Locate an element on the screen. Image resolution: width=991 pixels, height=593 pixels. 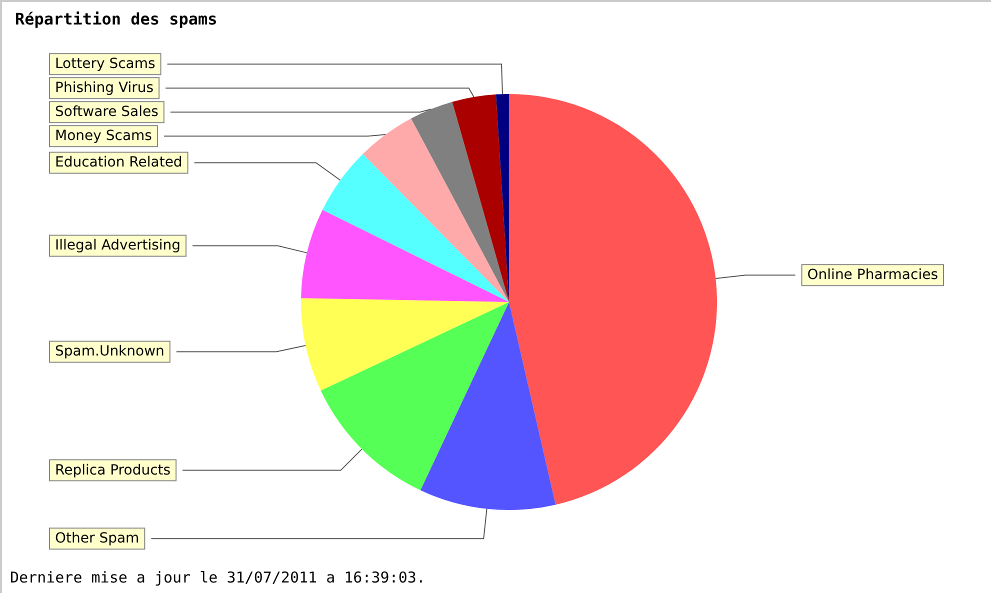
slice-label: Online Pharmacies is located at coordinates (872, 275).